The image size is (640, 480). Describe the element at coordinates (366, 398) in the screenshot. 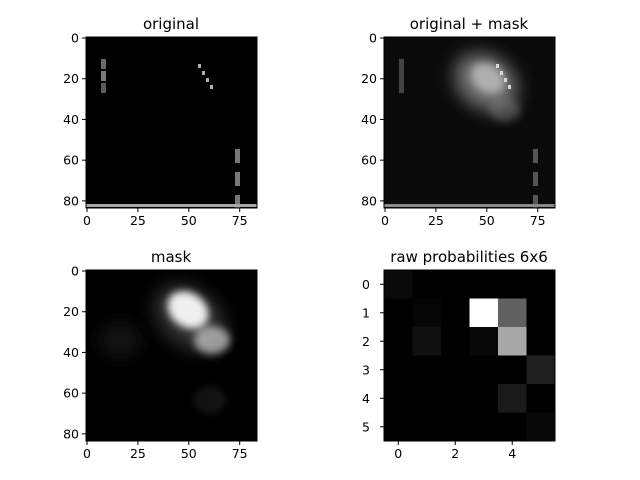

I see `y-tick-label: 4` at that location.